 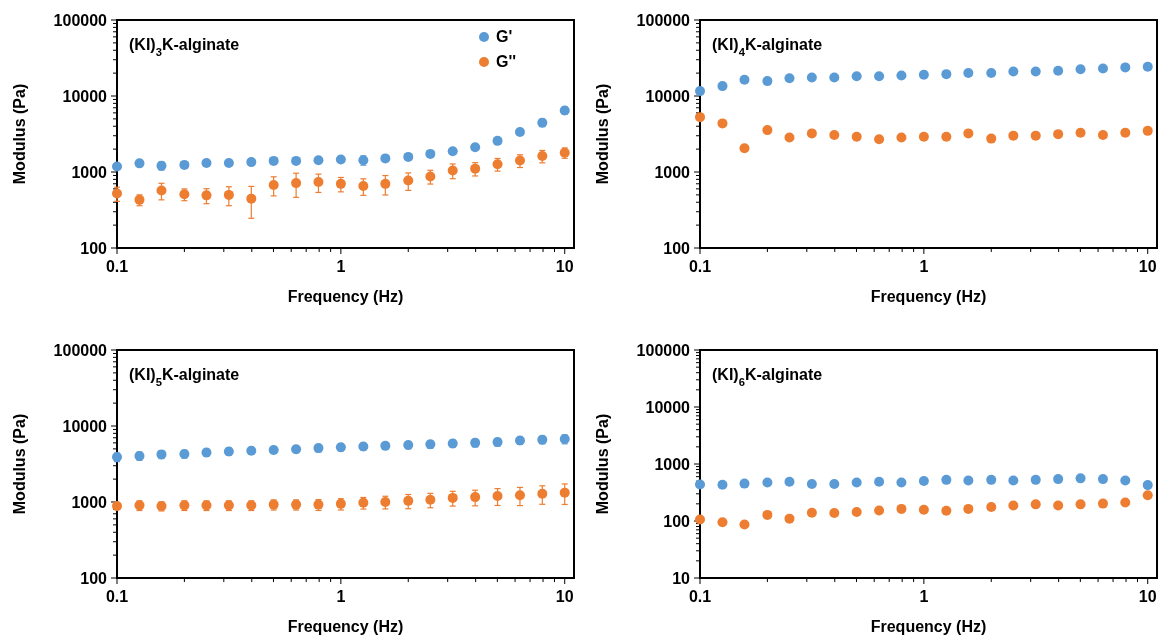 What do you see at coordinates (767, 377) in the screenshot?
I see `text: (KI)$_{6}$K-alginate` at bounding box center [767, 377].